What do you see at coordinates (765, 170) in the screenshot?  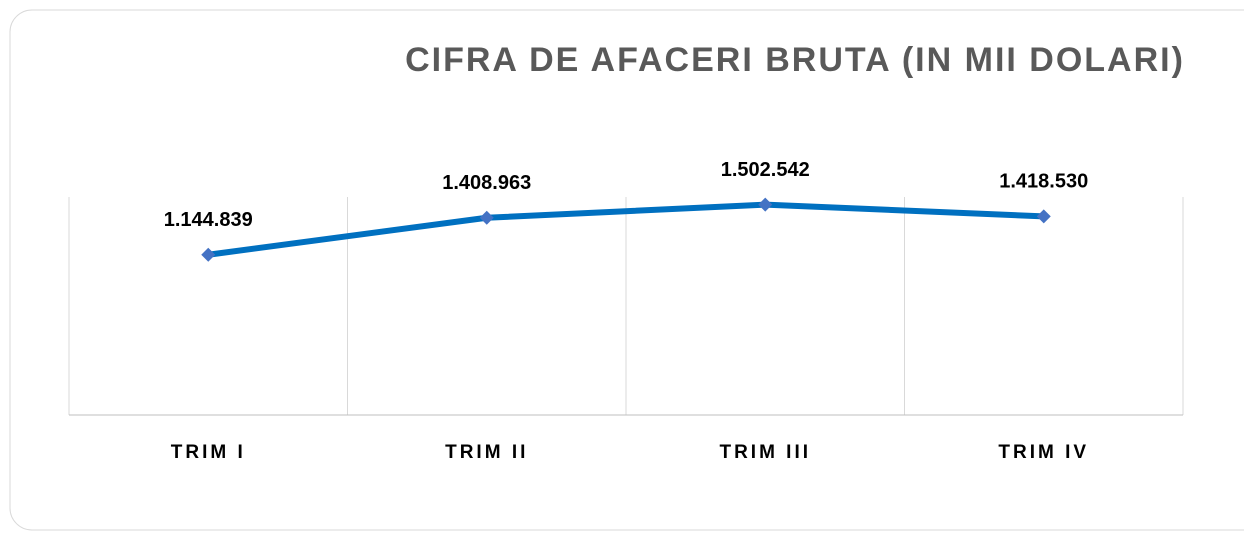 I see `data-label: 1.502.542` at bounding box center [765, 170].